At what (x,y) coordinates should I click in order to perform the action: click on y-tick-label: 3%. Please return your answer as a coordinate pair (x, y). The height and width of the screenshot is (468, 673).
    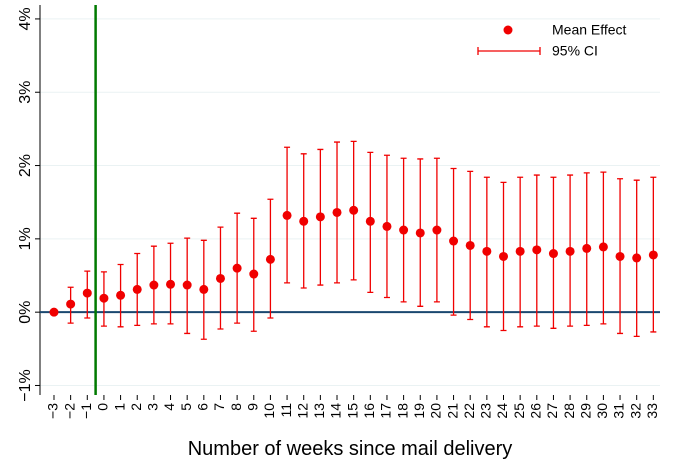
    Looking at the image, I should click on (25, 92).